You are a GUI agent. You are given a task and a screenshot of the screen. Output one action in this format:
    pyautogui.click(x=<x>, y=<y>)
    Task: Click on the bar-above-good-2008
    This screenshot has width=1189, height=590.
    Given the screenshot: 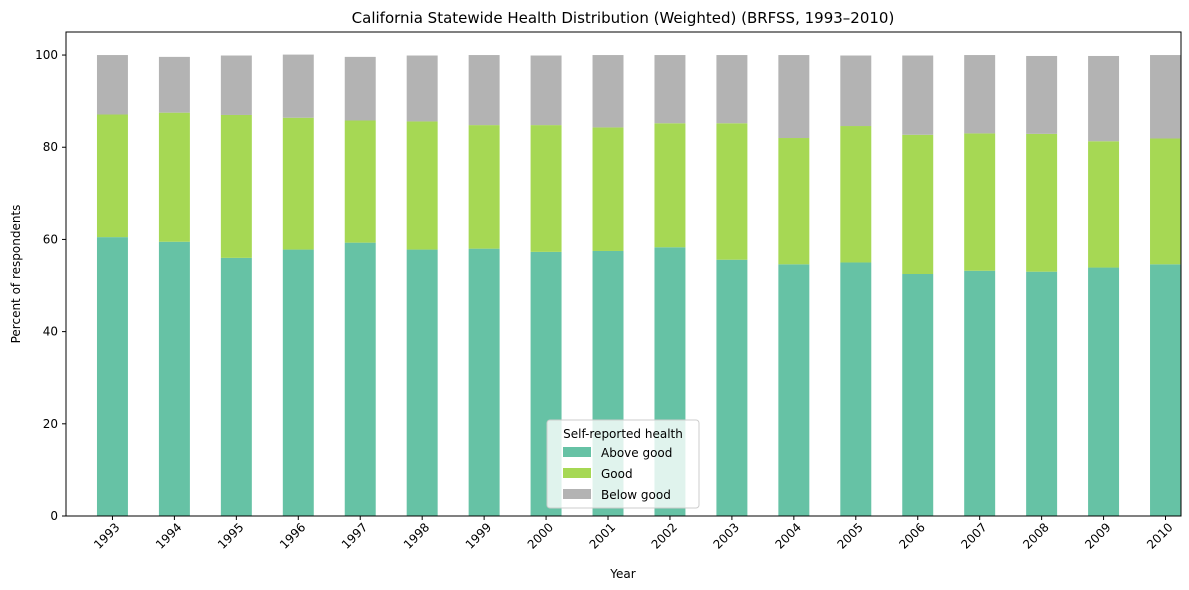 What is the action you would take?
    pyautogui.click(x=1042, y=393)
    